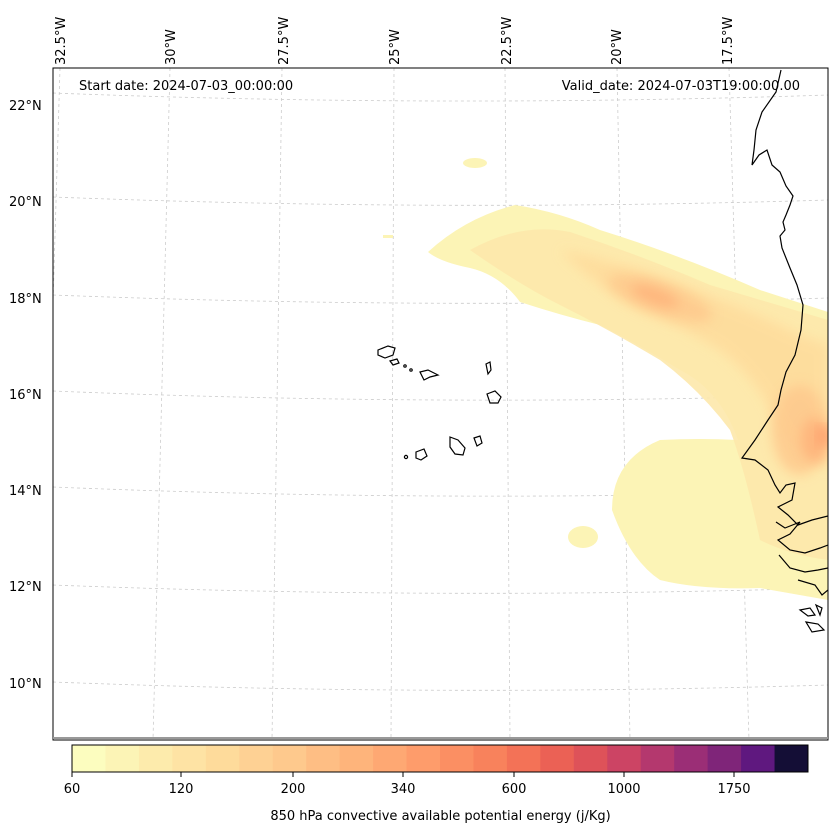 This screenshot has height=836, width=837. Describe the element at coordinates (617, 47) in the screenshot. I see `lon-label: 20°W` at that location.